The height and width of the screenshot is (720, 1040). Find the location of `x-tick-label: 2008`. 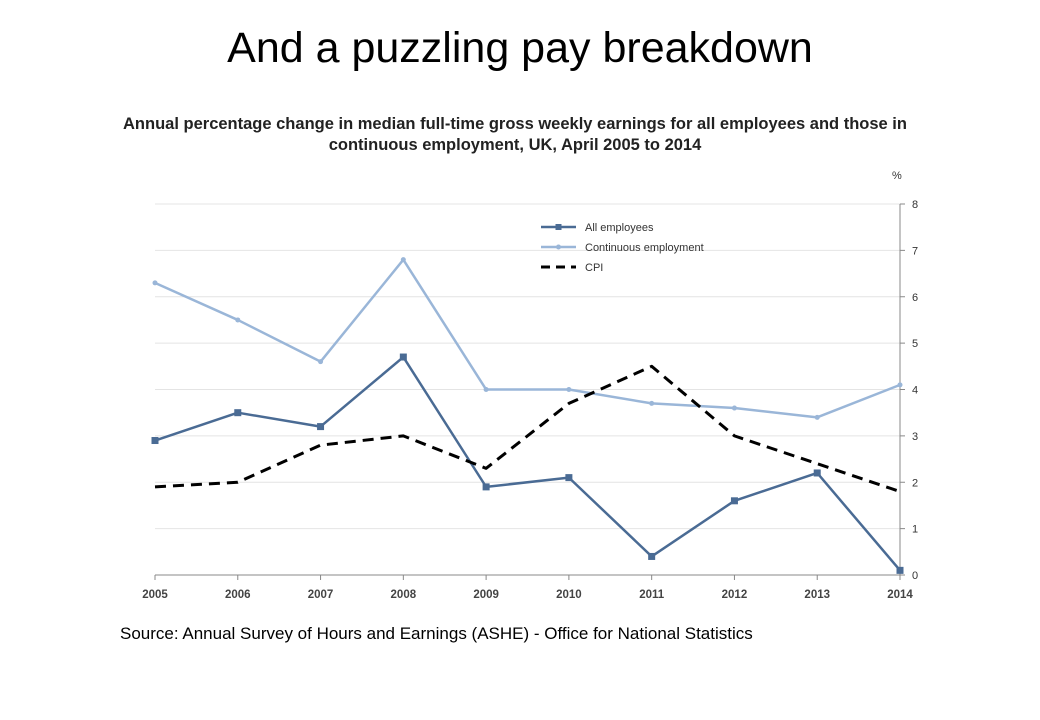

x-tick-label: 2008 is located at coordinates (404, 595).